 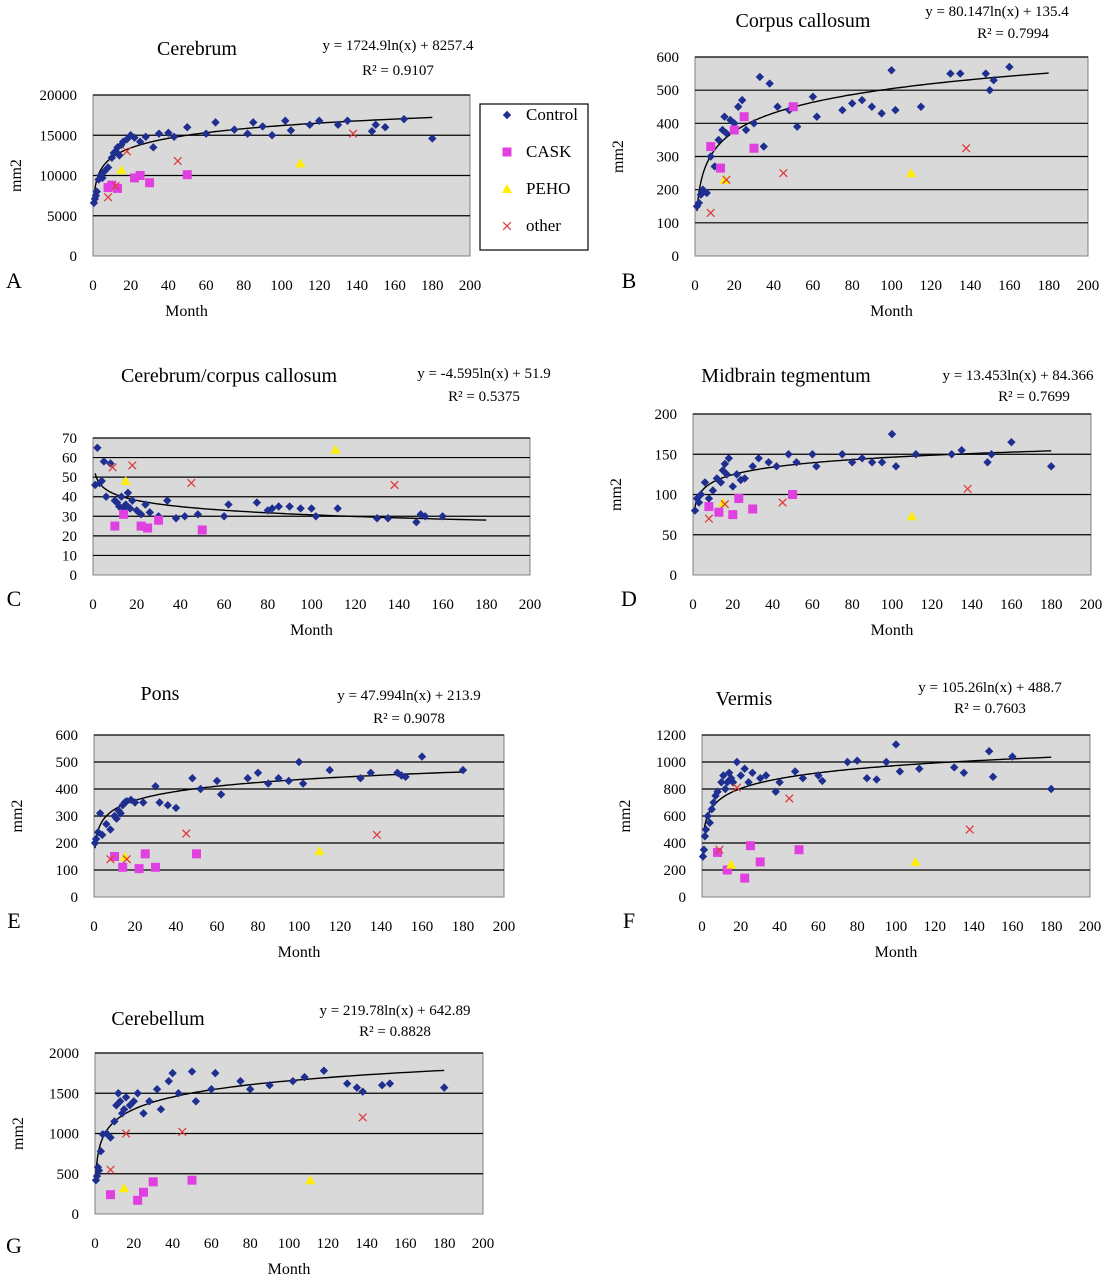 I want to click on x-tick-label: 200, so click(x=504, y=927).